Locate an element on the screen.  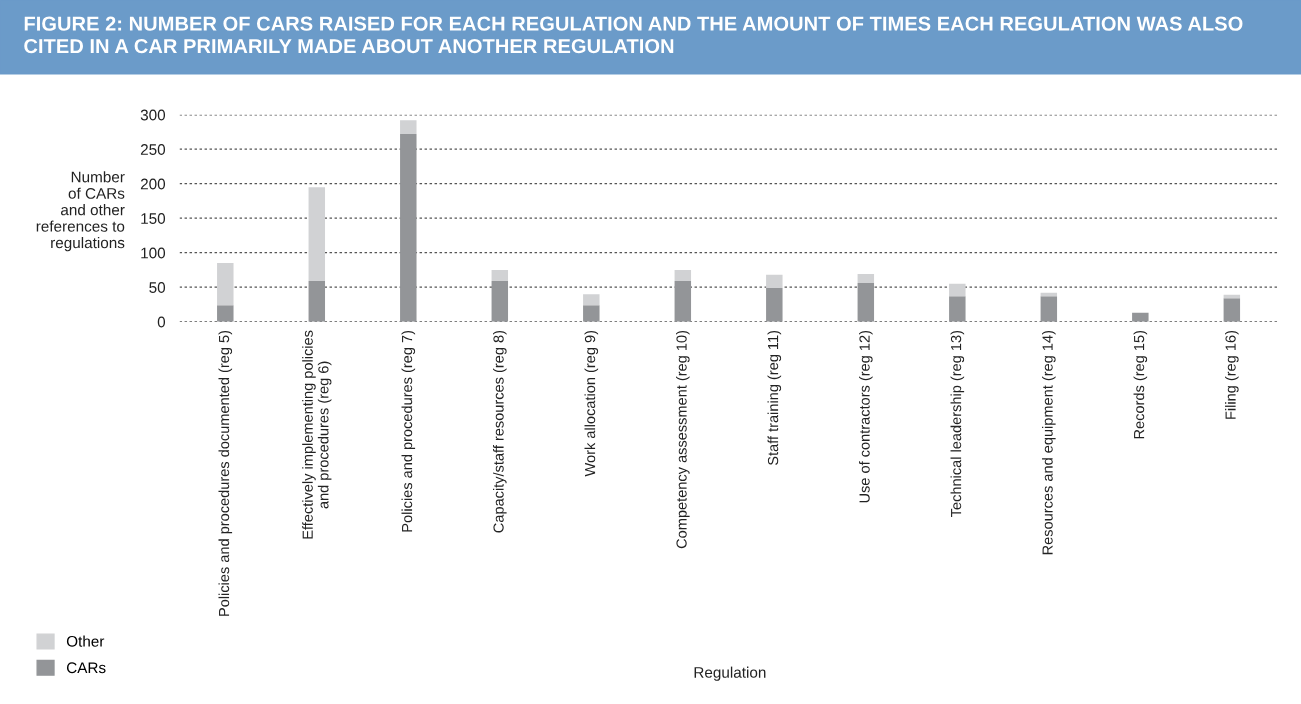
y-tick-label: 200 is located at coordinates (153, 184).